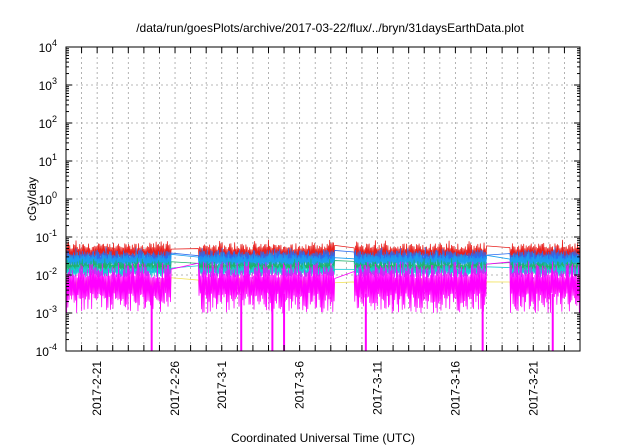  I want to click on x-axis-label: Coordinated Universal Time (UTC), so click(323, 438).